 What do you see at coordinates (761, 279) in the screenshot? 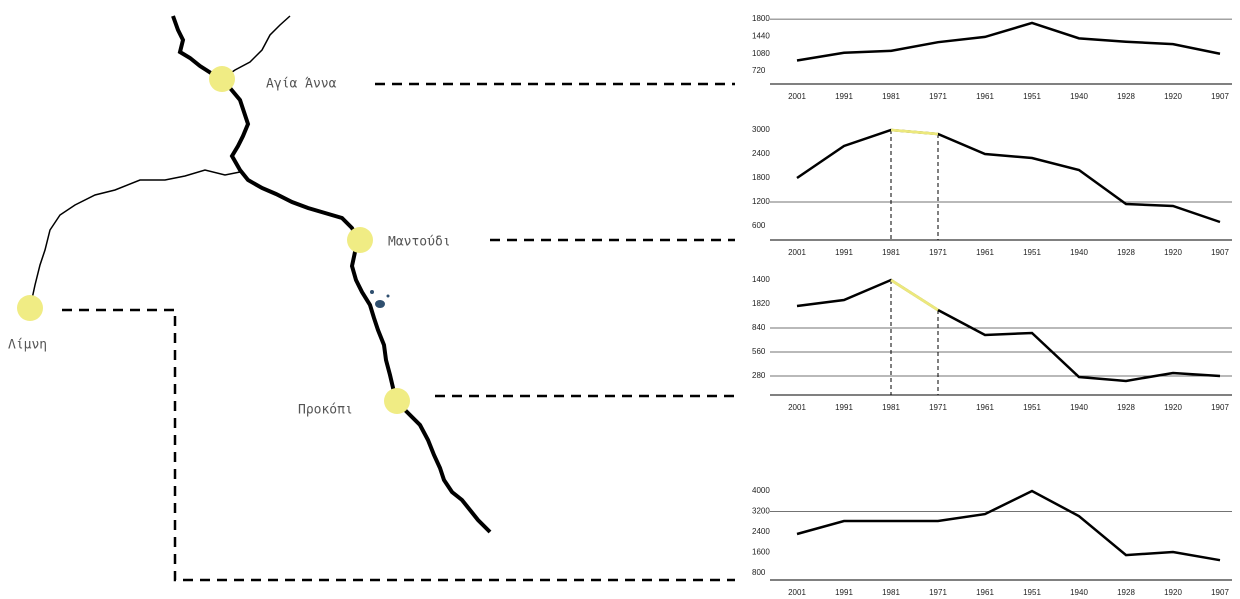
I see `y-tick-label: 1400` at bounding box center [761, 279].